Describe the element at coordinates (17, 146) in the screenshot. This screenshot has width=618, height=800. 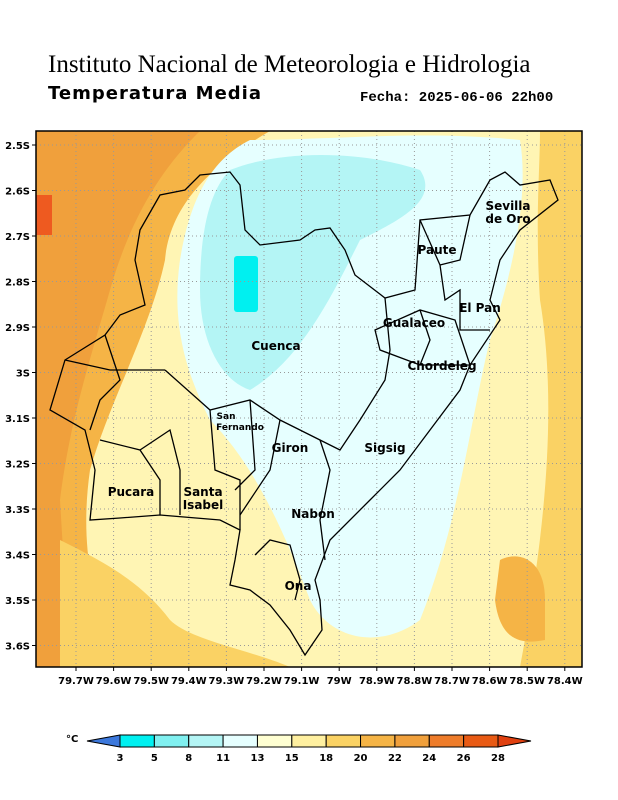
I see `lat-label: 2.5S` at that location.